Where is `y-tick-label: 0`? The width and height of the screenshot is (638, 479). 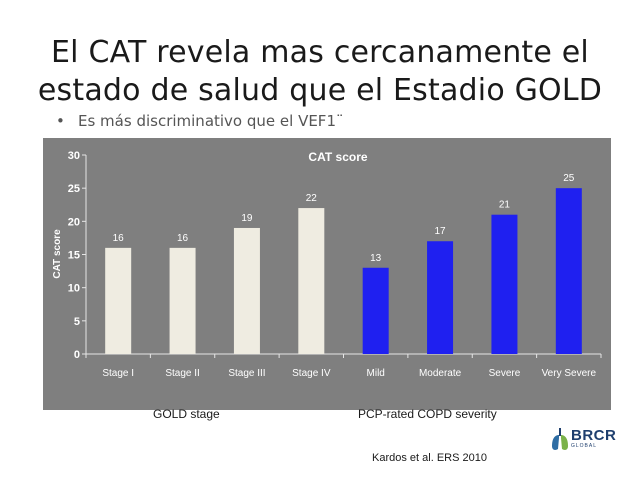
y-tick-label: 0 is located at coordinates (77, 355).